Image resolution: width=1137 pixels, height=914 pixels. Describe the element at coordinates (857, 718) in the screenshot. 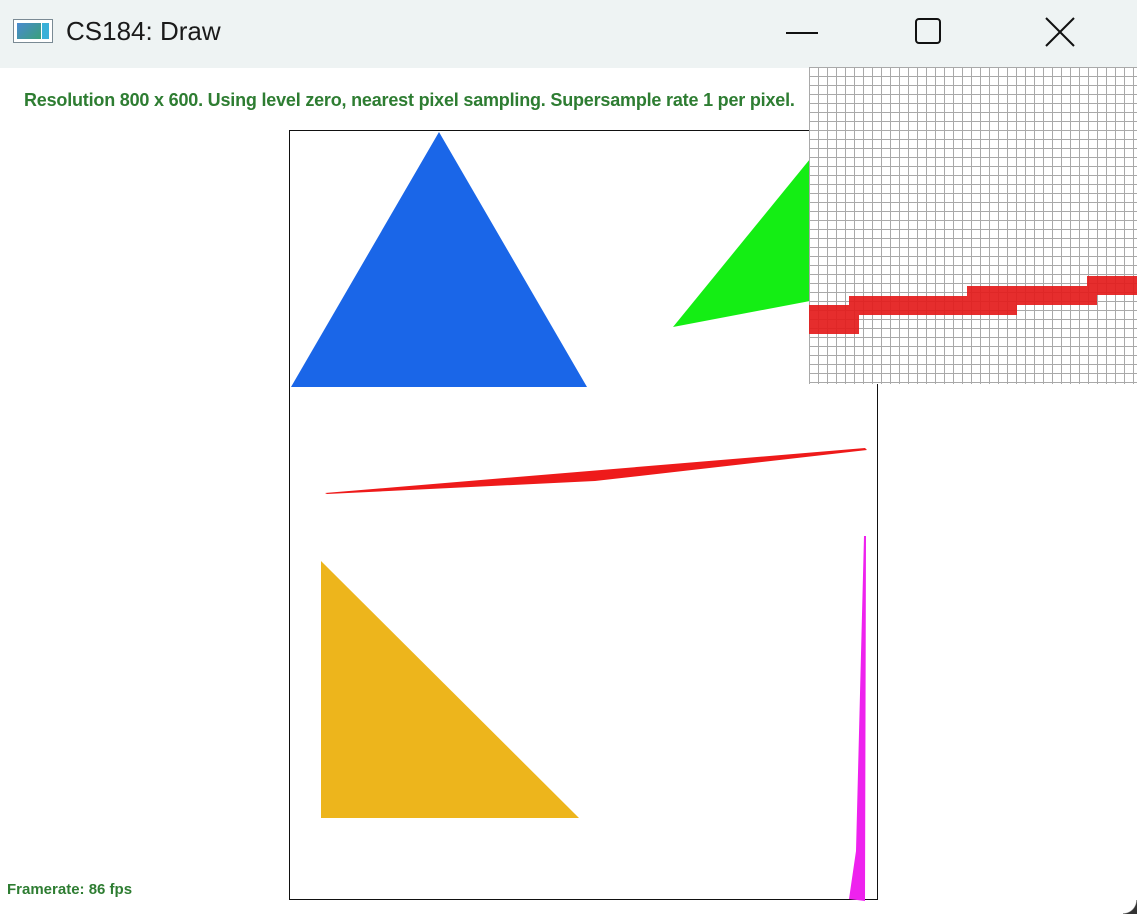

I see `magenta-sliver` at that location.